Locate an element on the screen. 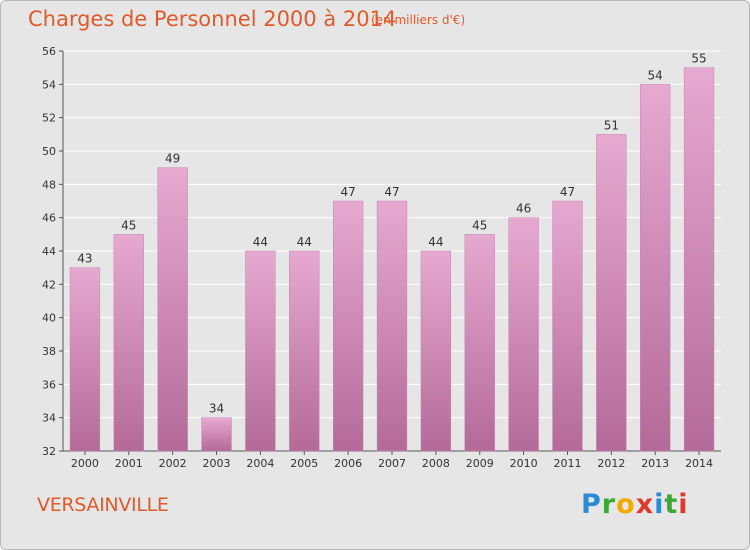 Image resolution: width=750 pixels, height=550 pixels. y-tick-label: 54 is located at coordinates (49, 84).